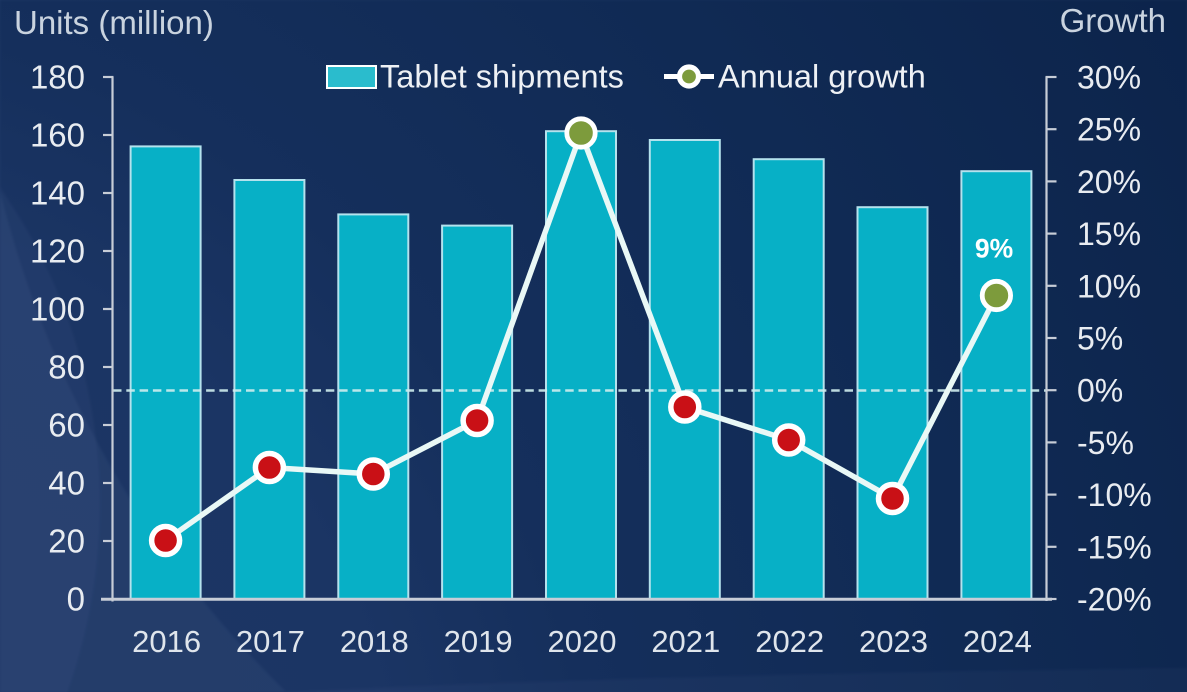 This screenshot has height=692, width=1187. I want to click on svg-text: 25%, so click(1109, 130).